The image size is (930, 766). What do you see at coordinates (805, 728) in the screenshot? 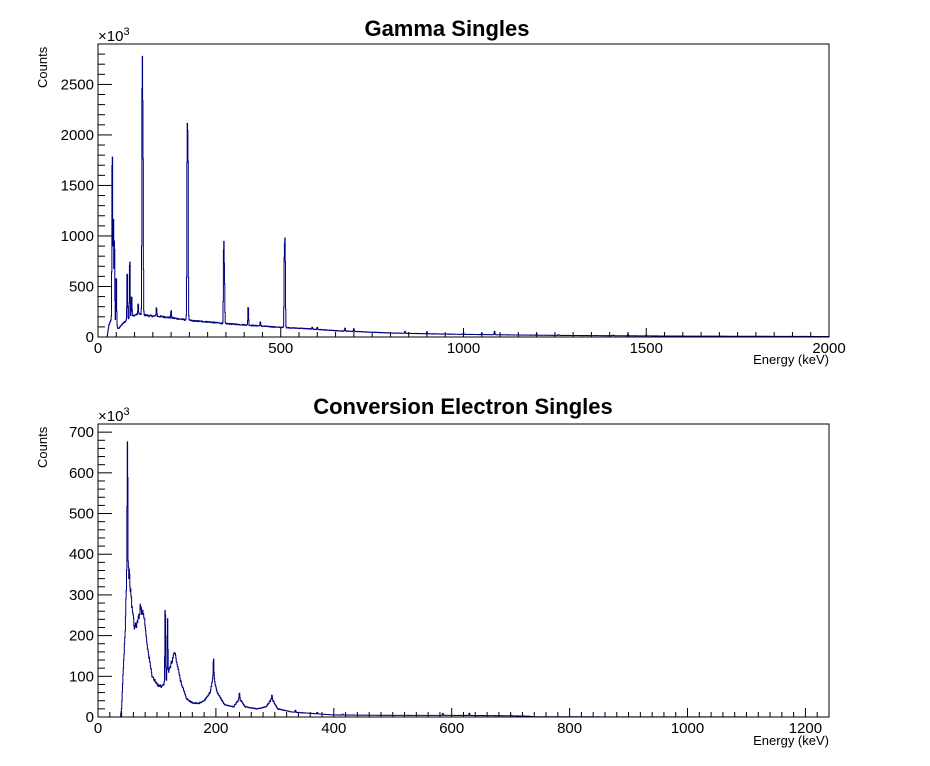
I see `x-tick-label: 1200` at bounding box center [805, 728].